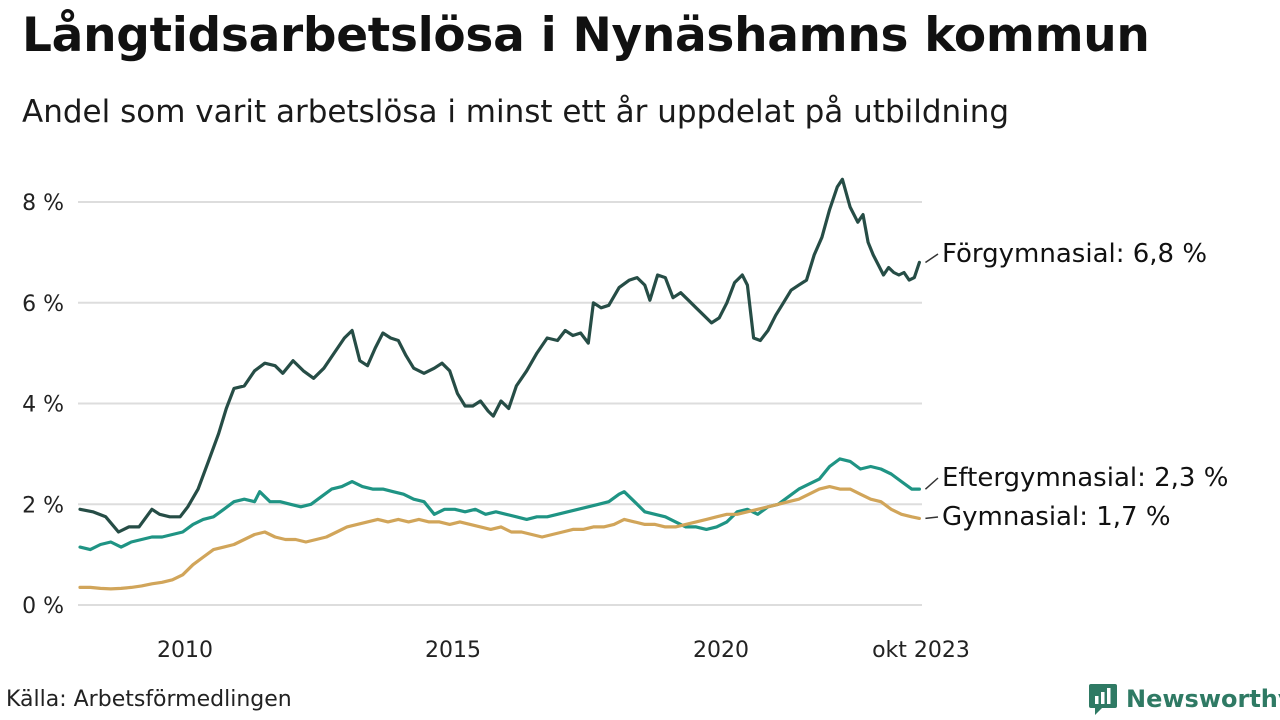 The image size is (1280, 720). I want to click on x-tick-label: 2010, so click(185, 650).